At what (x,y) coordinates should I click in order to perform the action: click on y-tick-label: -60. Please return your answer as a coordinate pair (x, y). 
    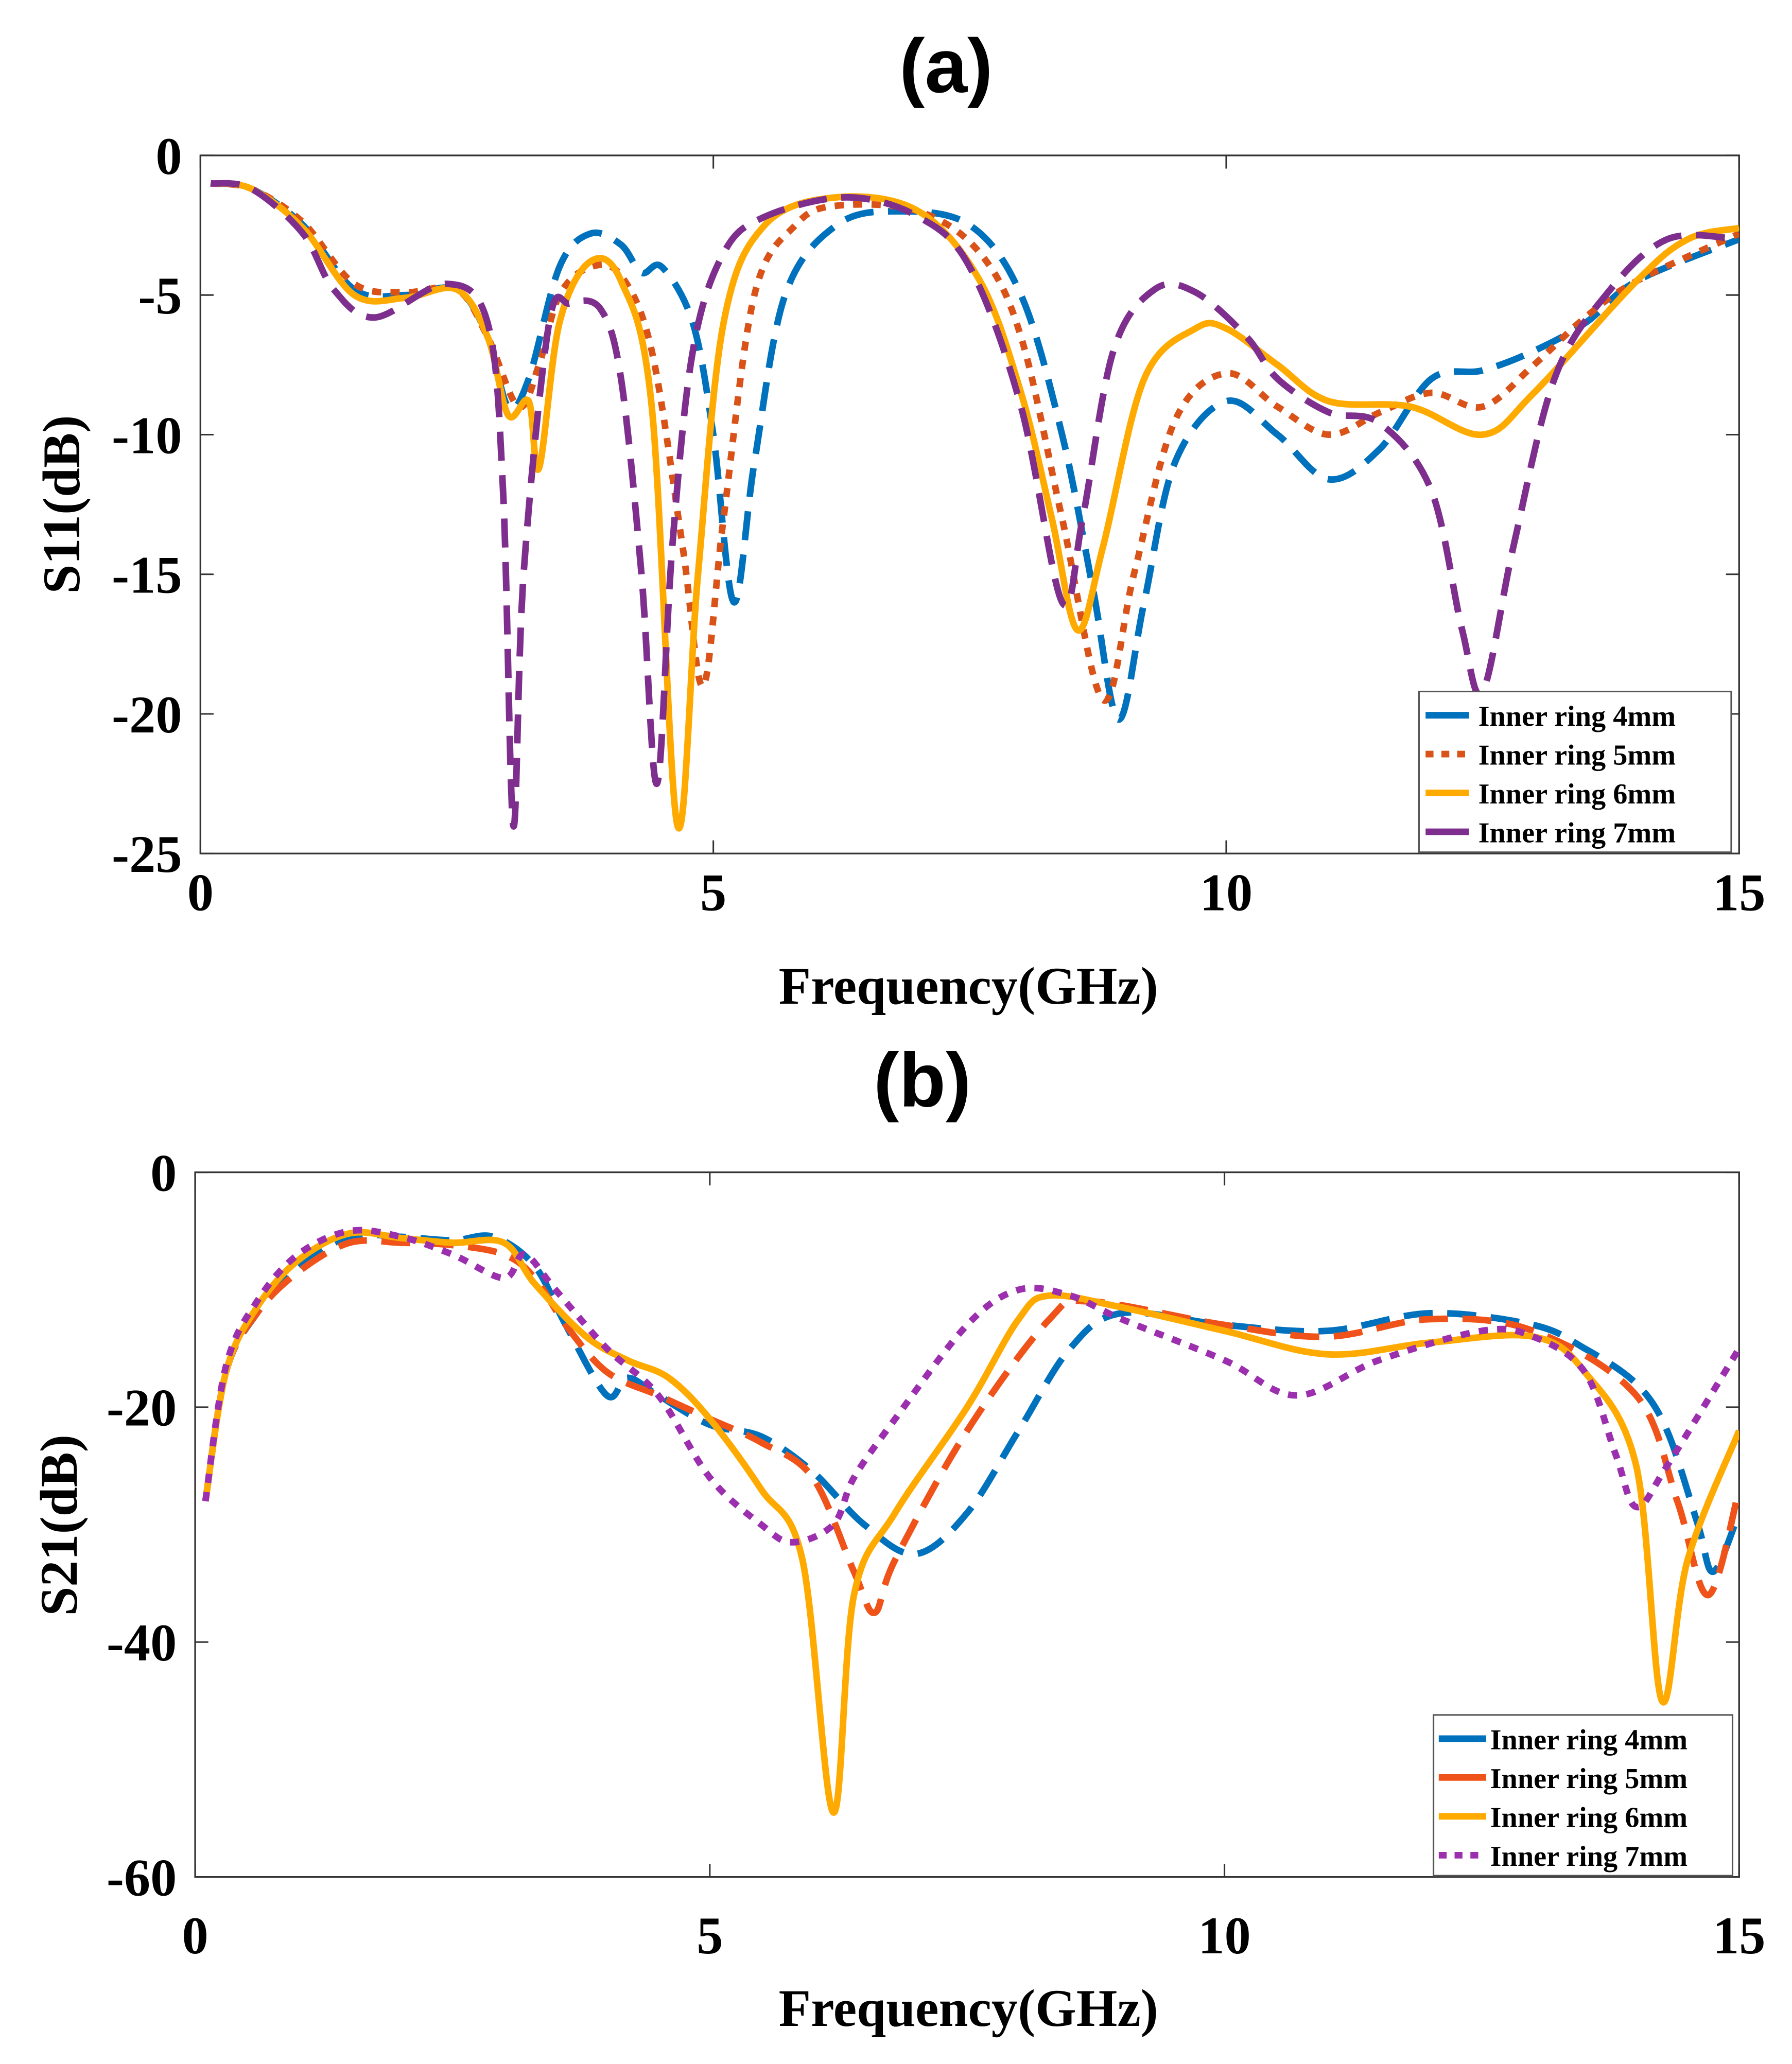
    Looking at the image, I should click on (142, 1878).